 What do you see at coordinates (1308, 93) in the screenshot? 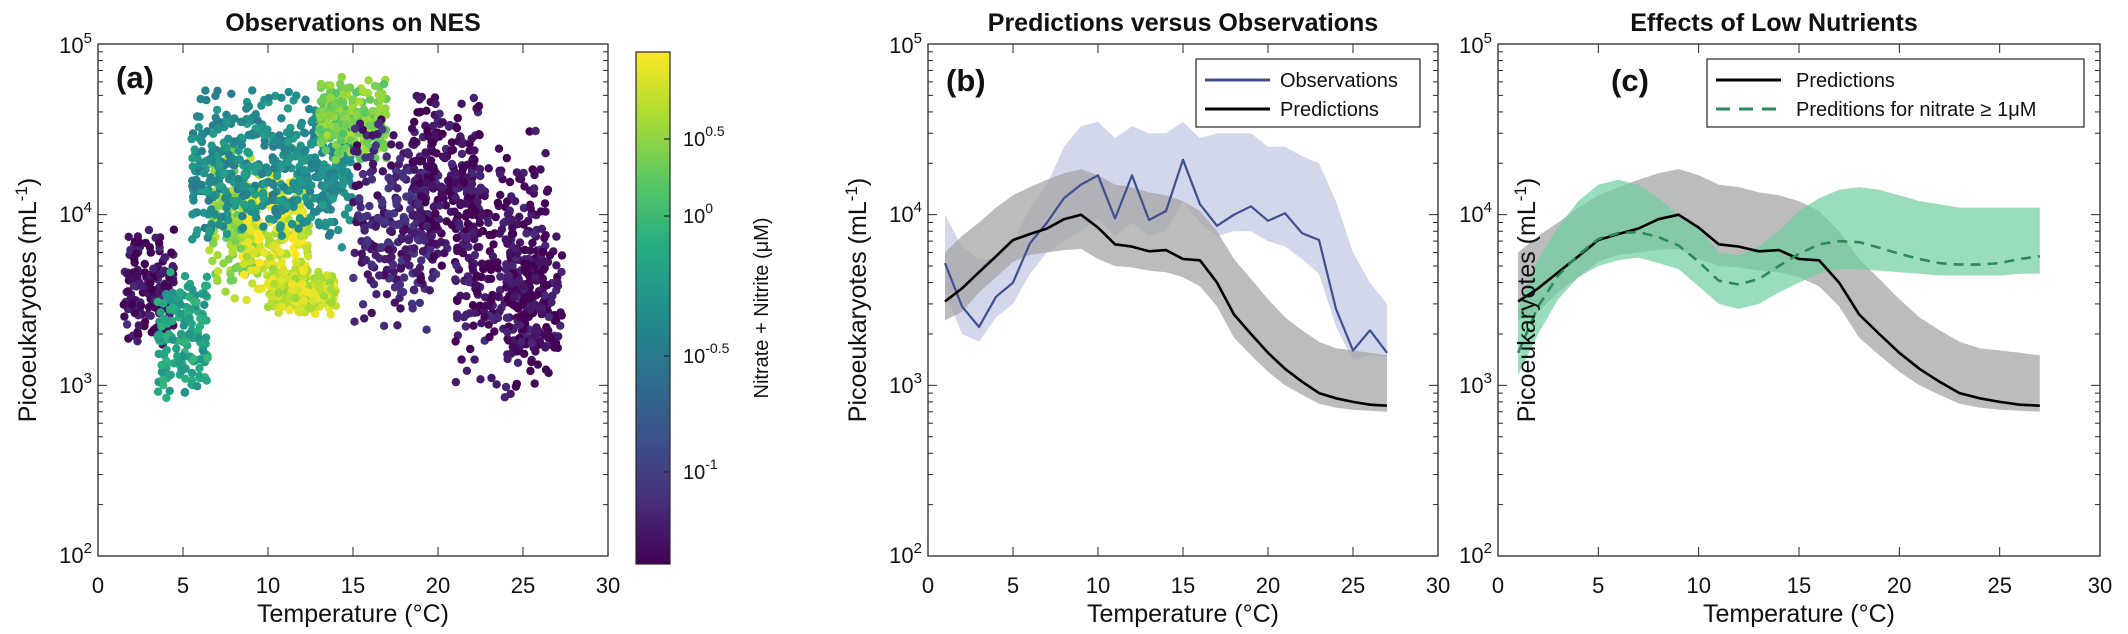
I see `panel-b-legend` at bounding box center [1308, 93].